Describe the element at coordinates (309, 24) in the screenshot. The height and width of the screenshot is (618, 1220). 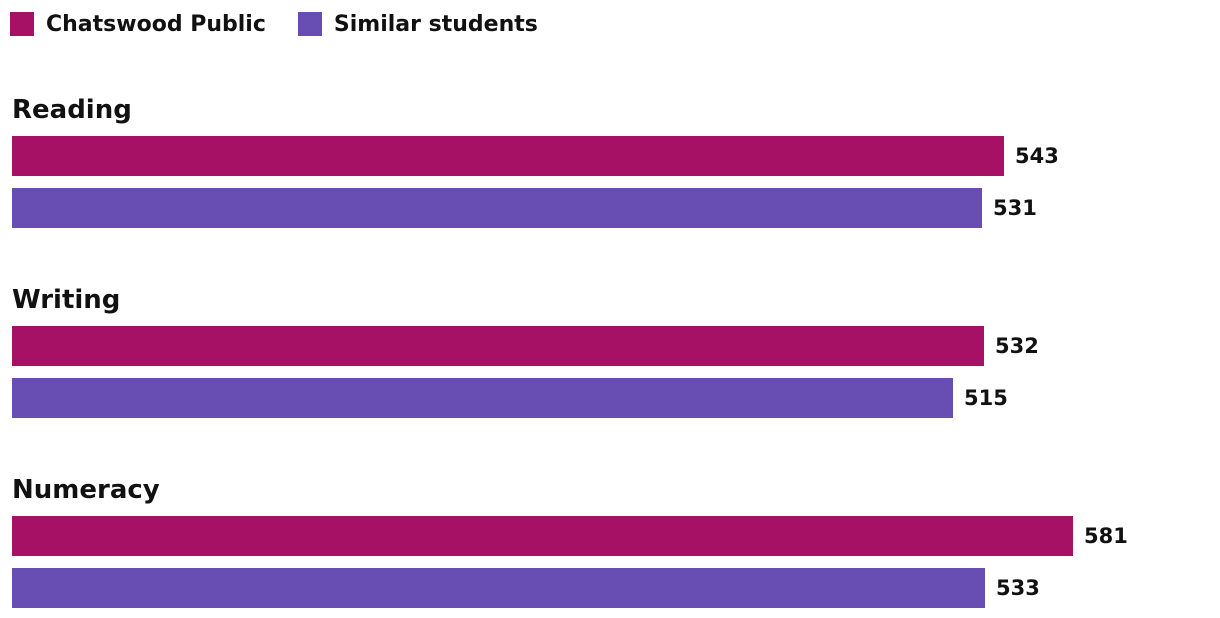
I see `legend-swatch-similar-students` at that location.